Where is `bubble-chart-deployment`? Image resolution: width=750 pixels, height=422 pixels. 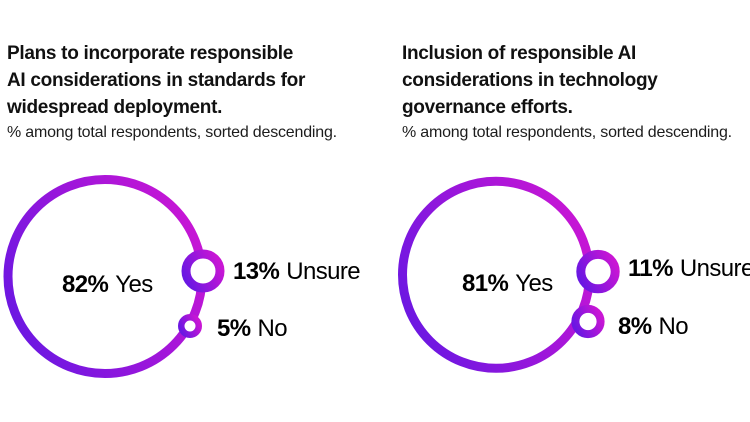
bubble-chart-deployment is located at coordinates (114, 276).